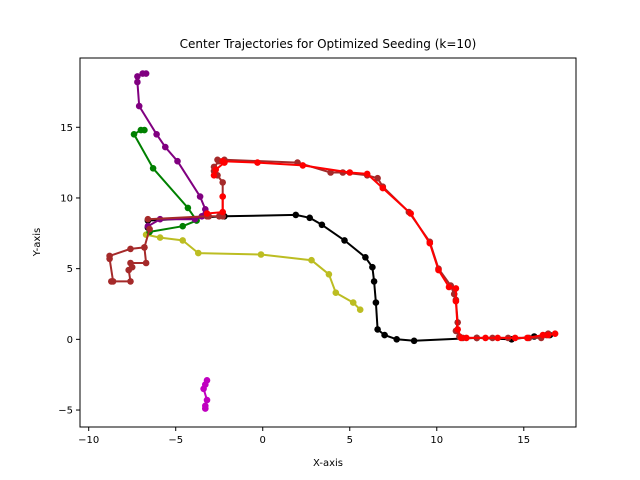 The image size is (640, 480). What do you see at coordinates (88, 440) in the screenshot?
I see `x-tick-label: −10` at bounding box center [88, 440].